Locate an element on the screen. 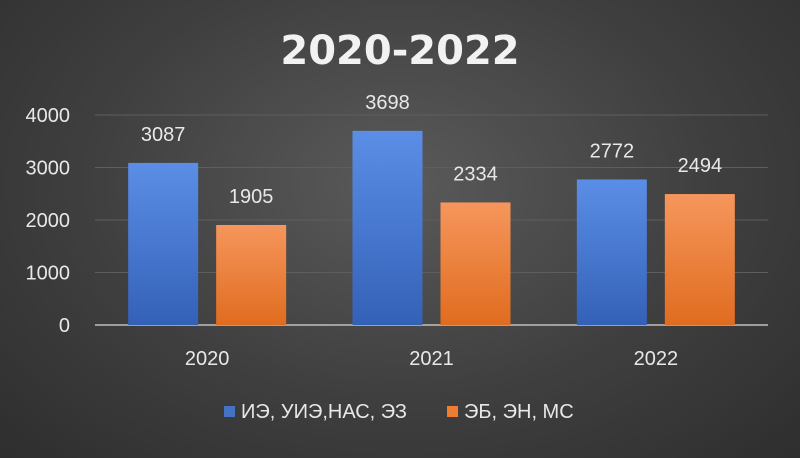 The height and width of the screenshot is (458, 800). x-category-label: 2022 is located at coordinates (656, 359).